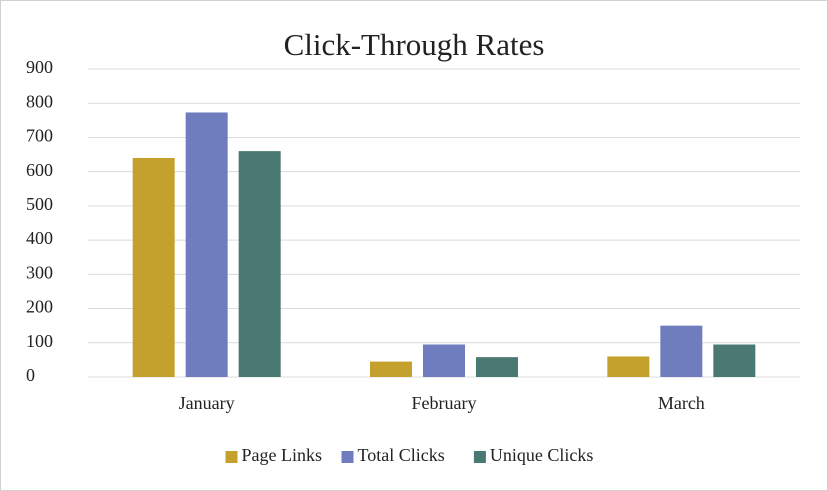 The height and width of the screenshot is (491, 828). I want to click on x-tick-label: January, so click(207, 403).